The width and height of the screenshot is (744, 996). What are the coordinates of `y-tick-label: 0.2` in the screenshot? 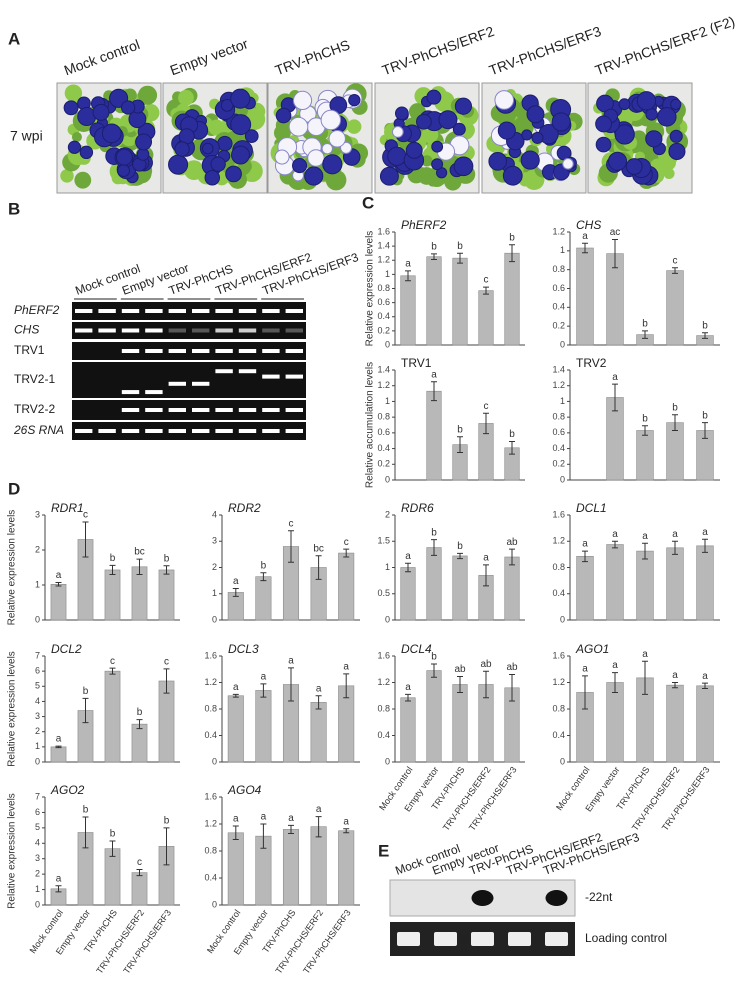 It's located at (558, 464).